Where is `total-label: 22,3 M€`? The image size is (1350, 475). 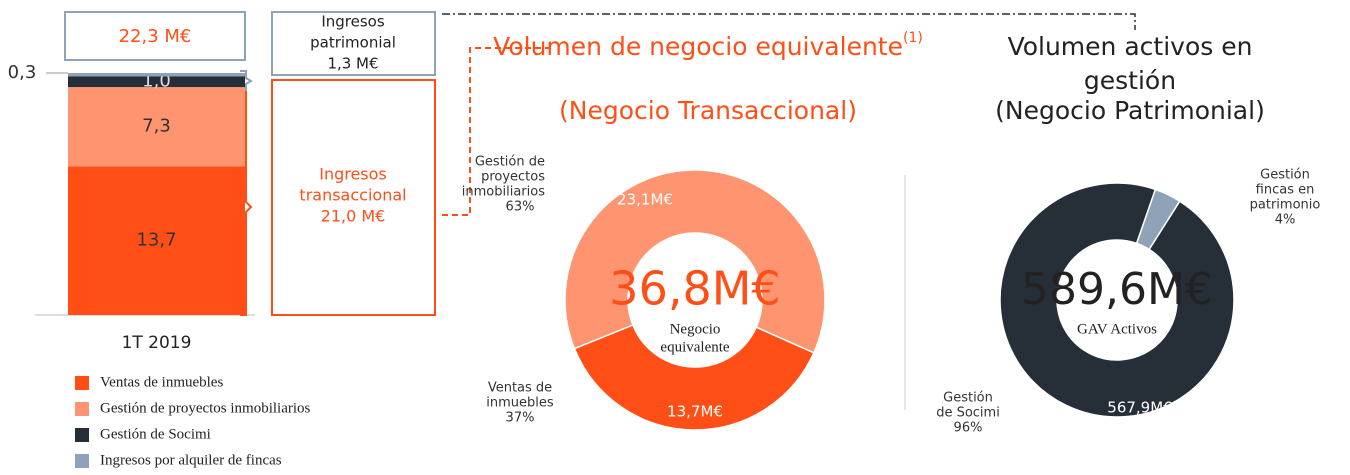
total-label: 22,3 M€ is located at coordinates (155, 36).